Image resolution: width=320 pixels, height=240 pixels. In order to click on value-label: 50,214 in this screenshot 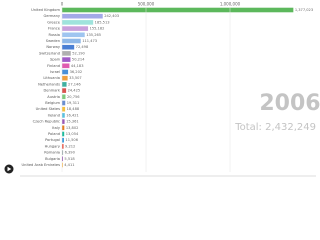, I will do `click(78, 60)`.